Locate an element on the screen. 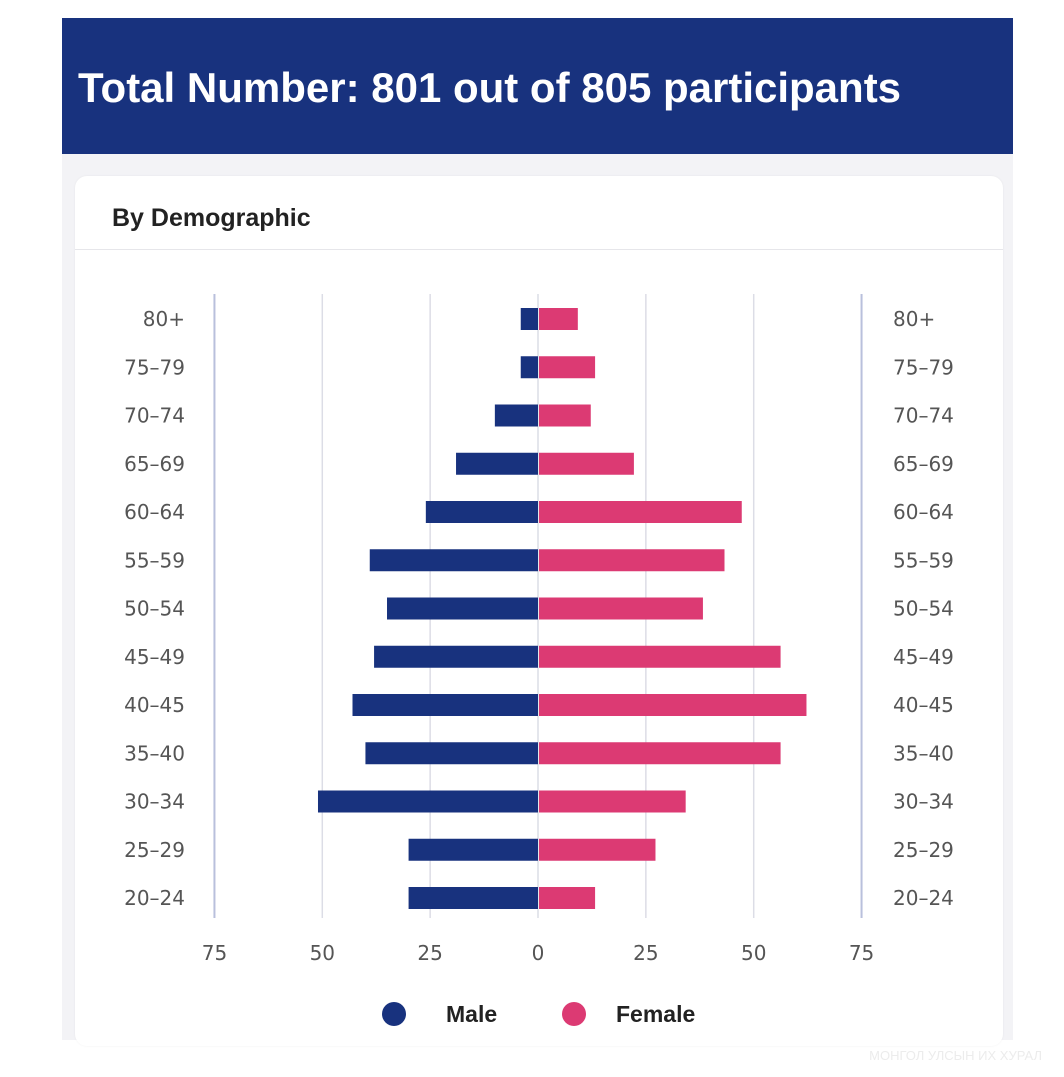 The width and height of the screenshot is (1064, 1077). category-label-right: 75–79 is located at coordinates (923, 367).